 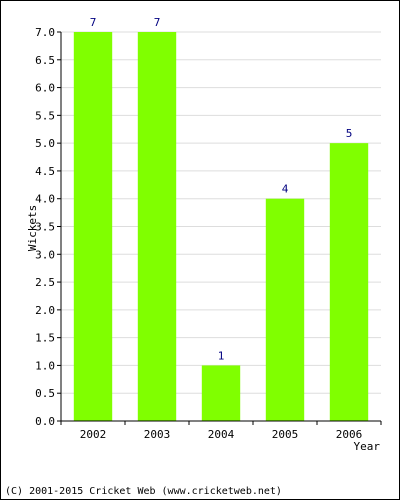 I want to click on data-label-2002: 7, so click(x=93, y=22).